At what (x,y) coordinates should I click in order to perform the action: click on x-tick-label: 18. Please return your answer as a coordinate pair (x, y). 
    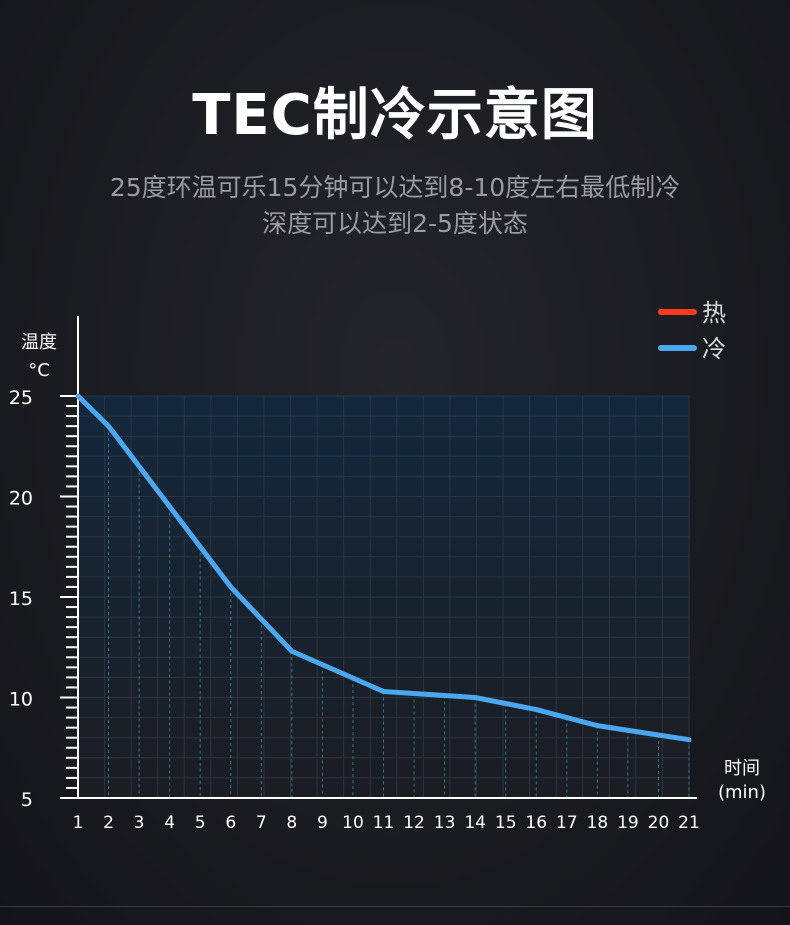
    Looking at the image, I should click on (598, 823).